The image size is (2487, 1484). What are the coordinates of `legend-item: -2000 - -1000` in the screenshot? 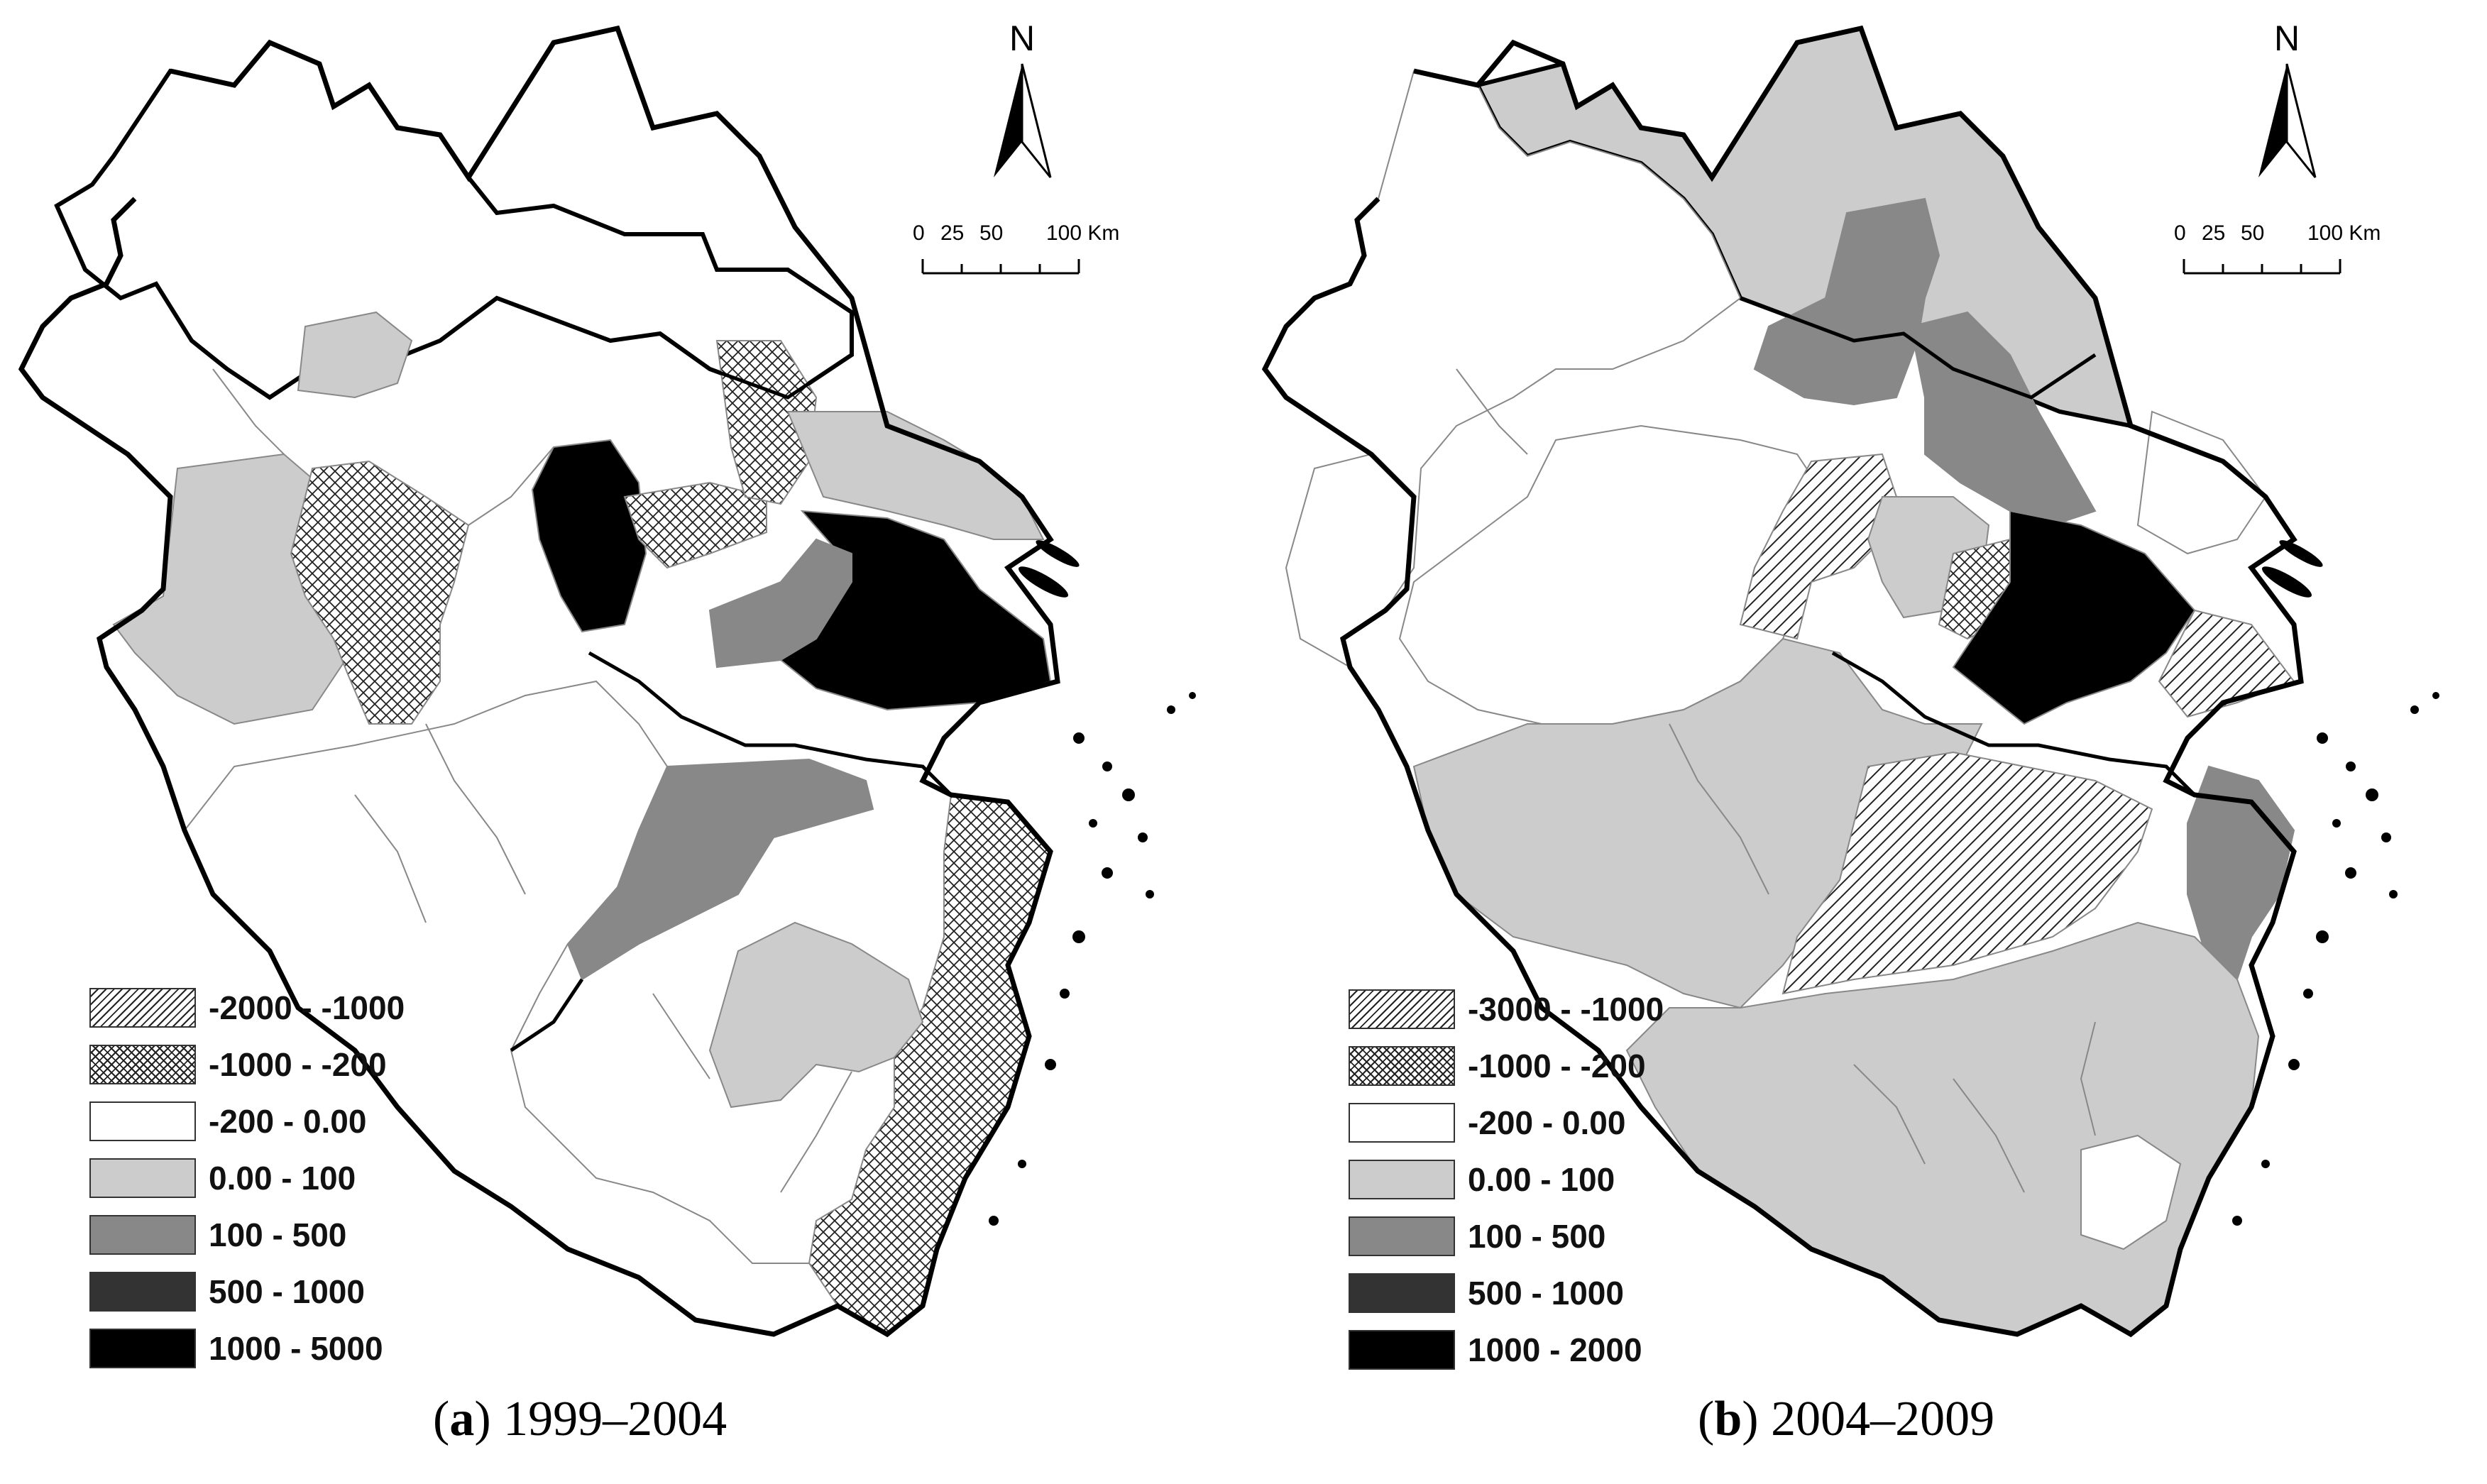 It's located at (247, 1007).